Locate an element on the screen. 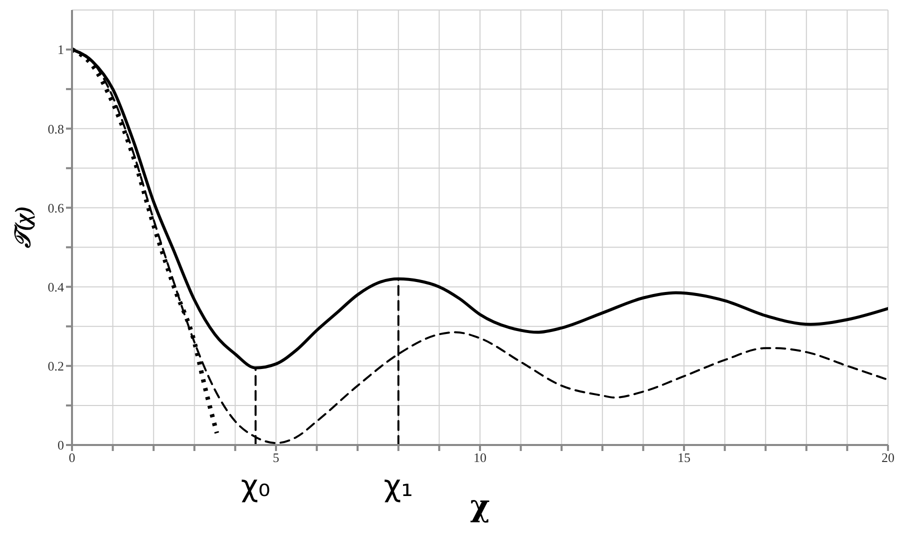  y-axis-title: 𝒯(χ) is located at coordinates (23, 227).